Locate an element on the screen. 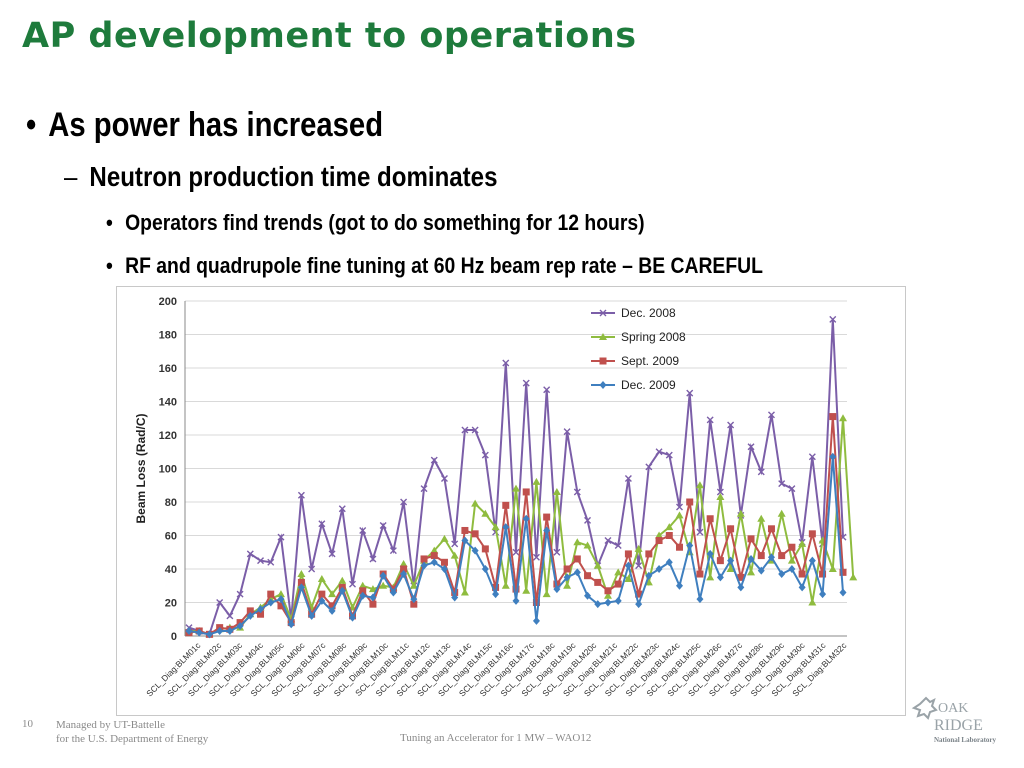 The image size is (1024, 768). y-tick-label: 40 is located at coordinates (171, 570).